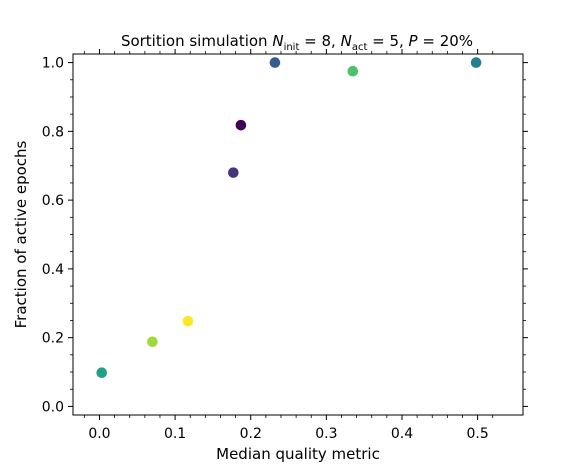 Image resolution: width=581 pixels, height=465 pixels. Describe the element at coordinates (99, 434) in the screenshot. I see `x-tick-label: 0.0` at that location.